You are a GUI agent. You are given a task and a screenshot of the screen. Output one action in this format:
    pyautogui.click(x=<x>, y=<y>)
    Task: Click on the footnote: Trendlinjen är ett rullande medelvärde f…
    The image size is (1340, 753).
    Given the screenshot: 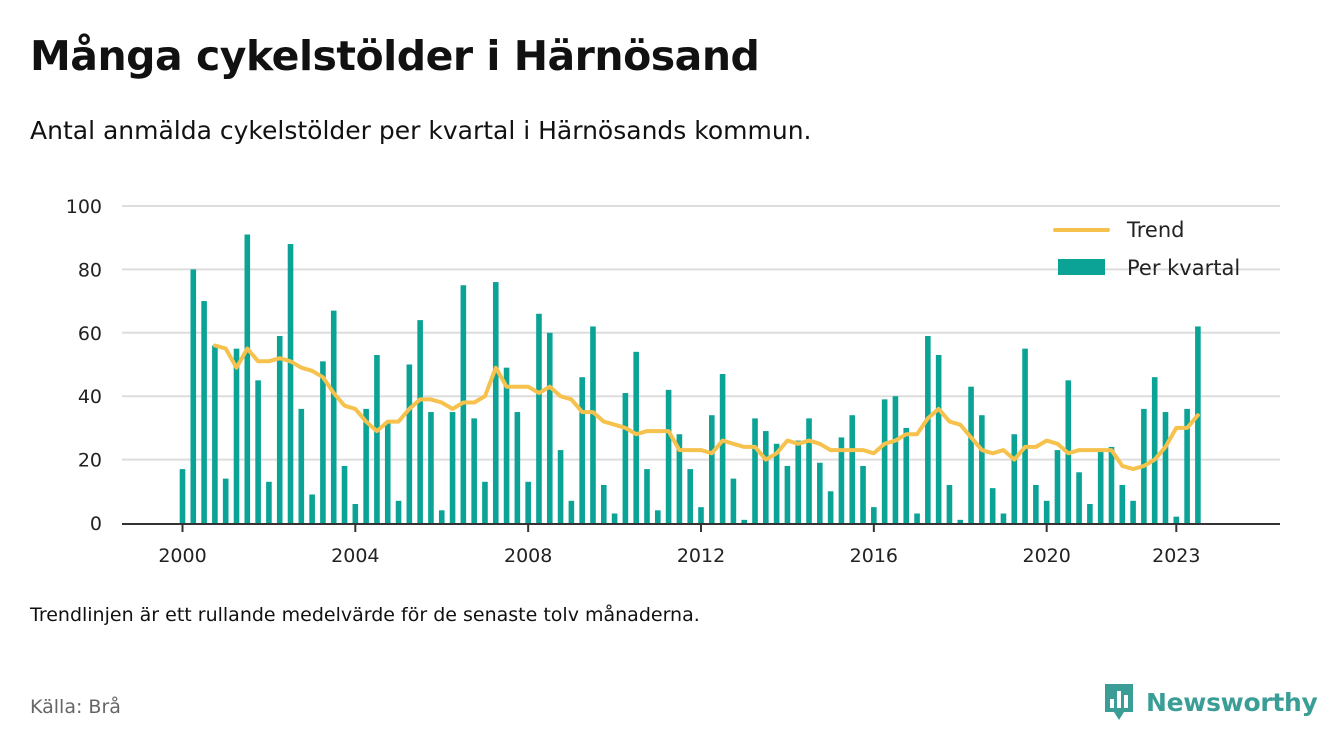 What is the action you would take?
    pyautogui.click(x=365, y=615)
    